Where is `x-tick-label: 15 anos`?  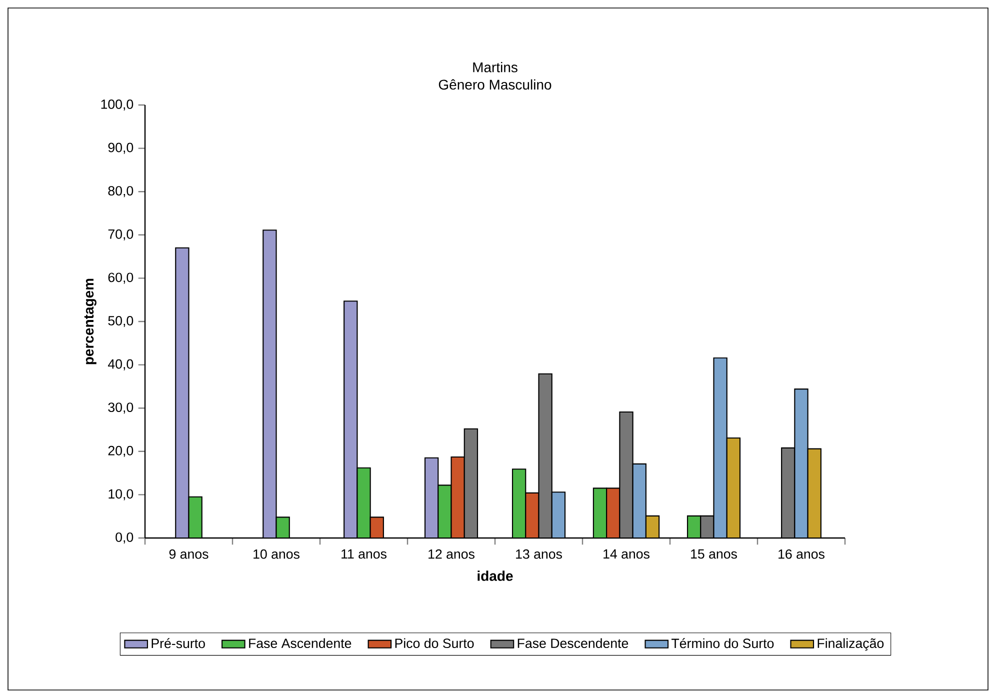
x-tick-label: 15 anos is located at coordinates (714, 554).